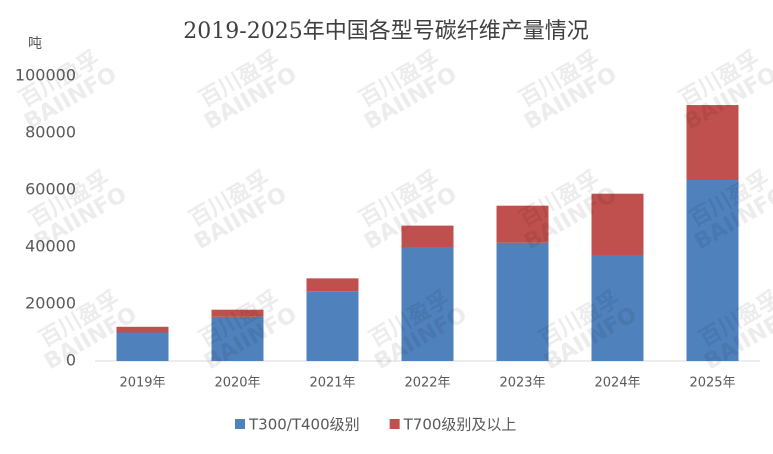 This screenshot has height=454, width=773. What do you see at coordinates (237, 383) in the screenshot?
I see `x-tick-label: 2020年` at bounding box center [237, 383].